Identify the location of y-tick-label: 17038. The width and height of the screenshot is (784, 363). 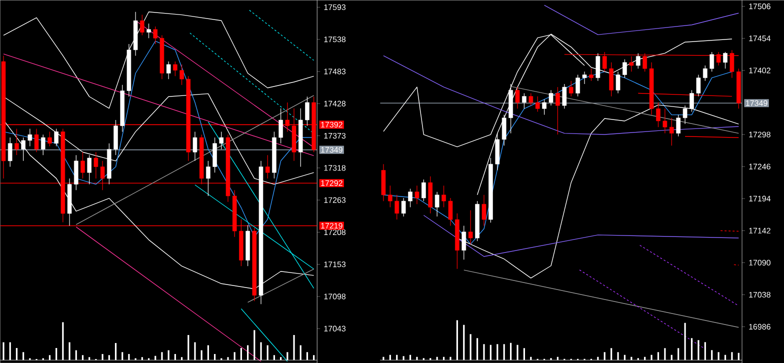
(759, 295).